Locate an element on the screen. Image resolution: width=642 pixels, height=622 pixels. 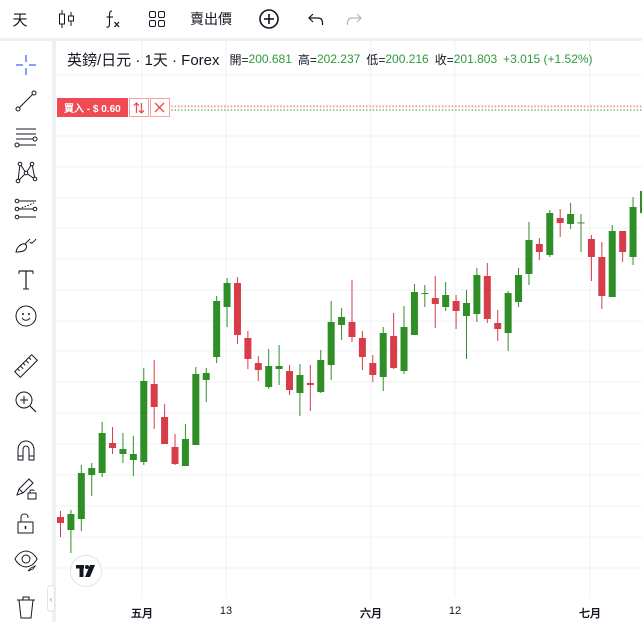
buy-order-label: 買入 - $ 0.60 is located at coordinates (92, 107).